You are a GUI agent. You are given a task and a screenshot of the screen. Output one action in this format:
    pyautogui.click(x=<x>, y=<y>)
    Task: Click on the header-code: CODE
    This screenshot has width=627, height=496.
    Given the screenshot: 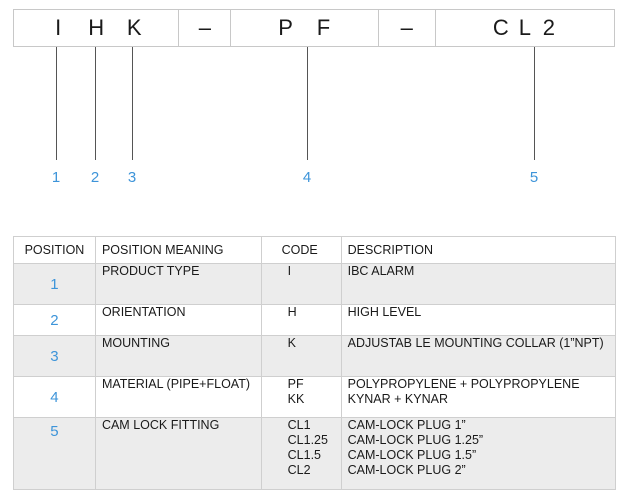 What is the action you would take?
    pyautogui.click(x=301, y=250)
    